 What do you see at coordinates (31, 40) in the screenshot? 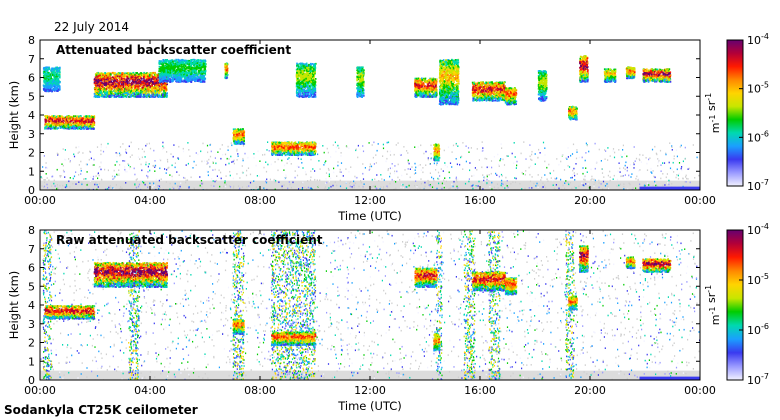
I see `y-tick-label: 8` at bounding box center [31, 40].